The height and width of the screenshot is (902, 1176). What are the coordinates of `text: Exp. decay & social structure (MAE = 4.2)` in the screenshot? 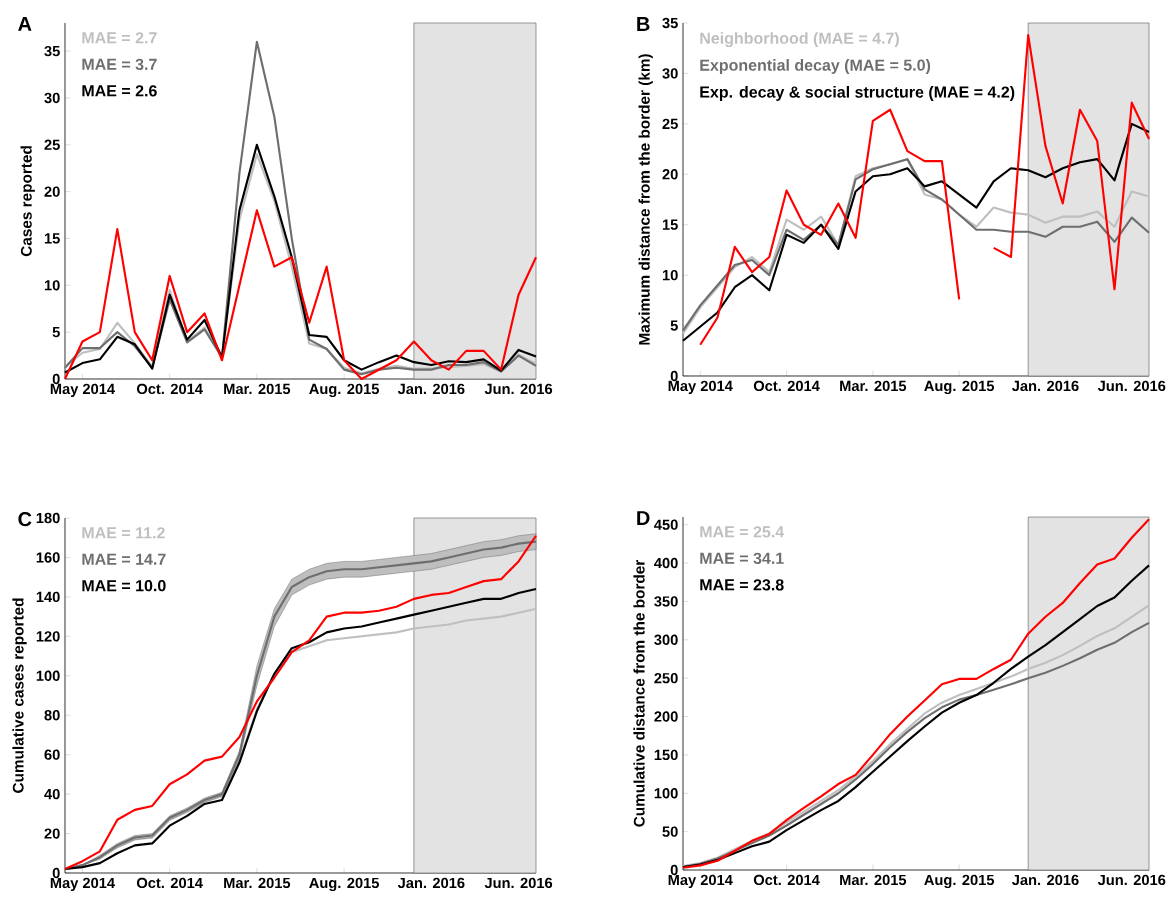 It's located at (857, 93).